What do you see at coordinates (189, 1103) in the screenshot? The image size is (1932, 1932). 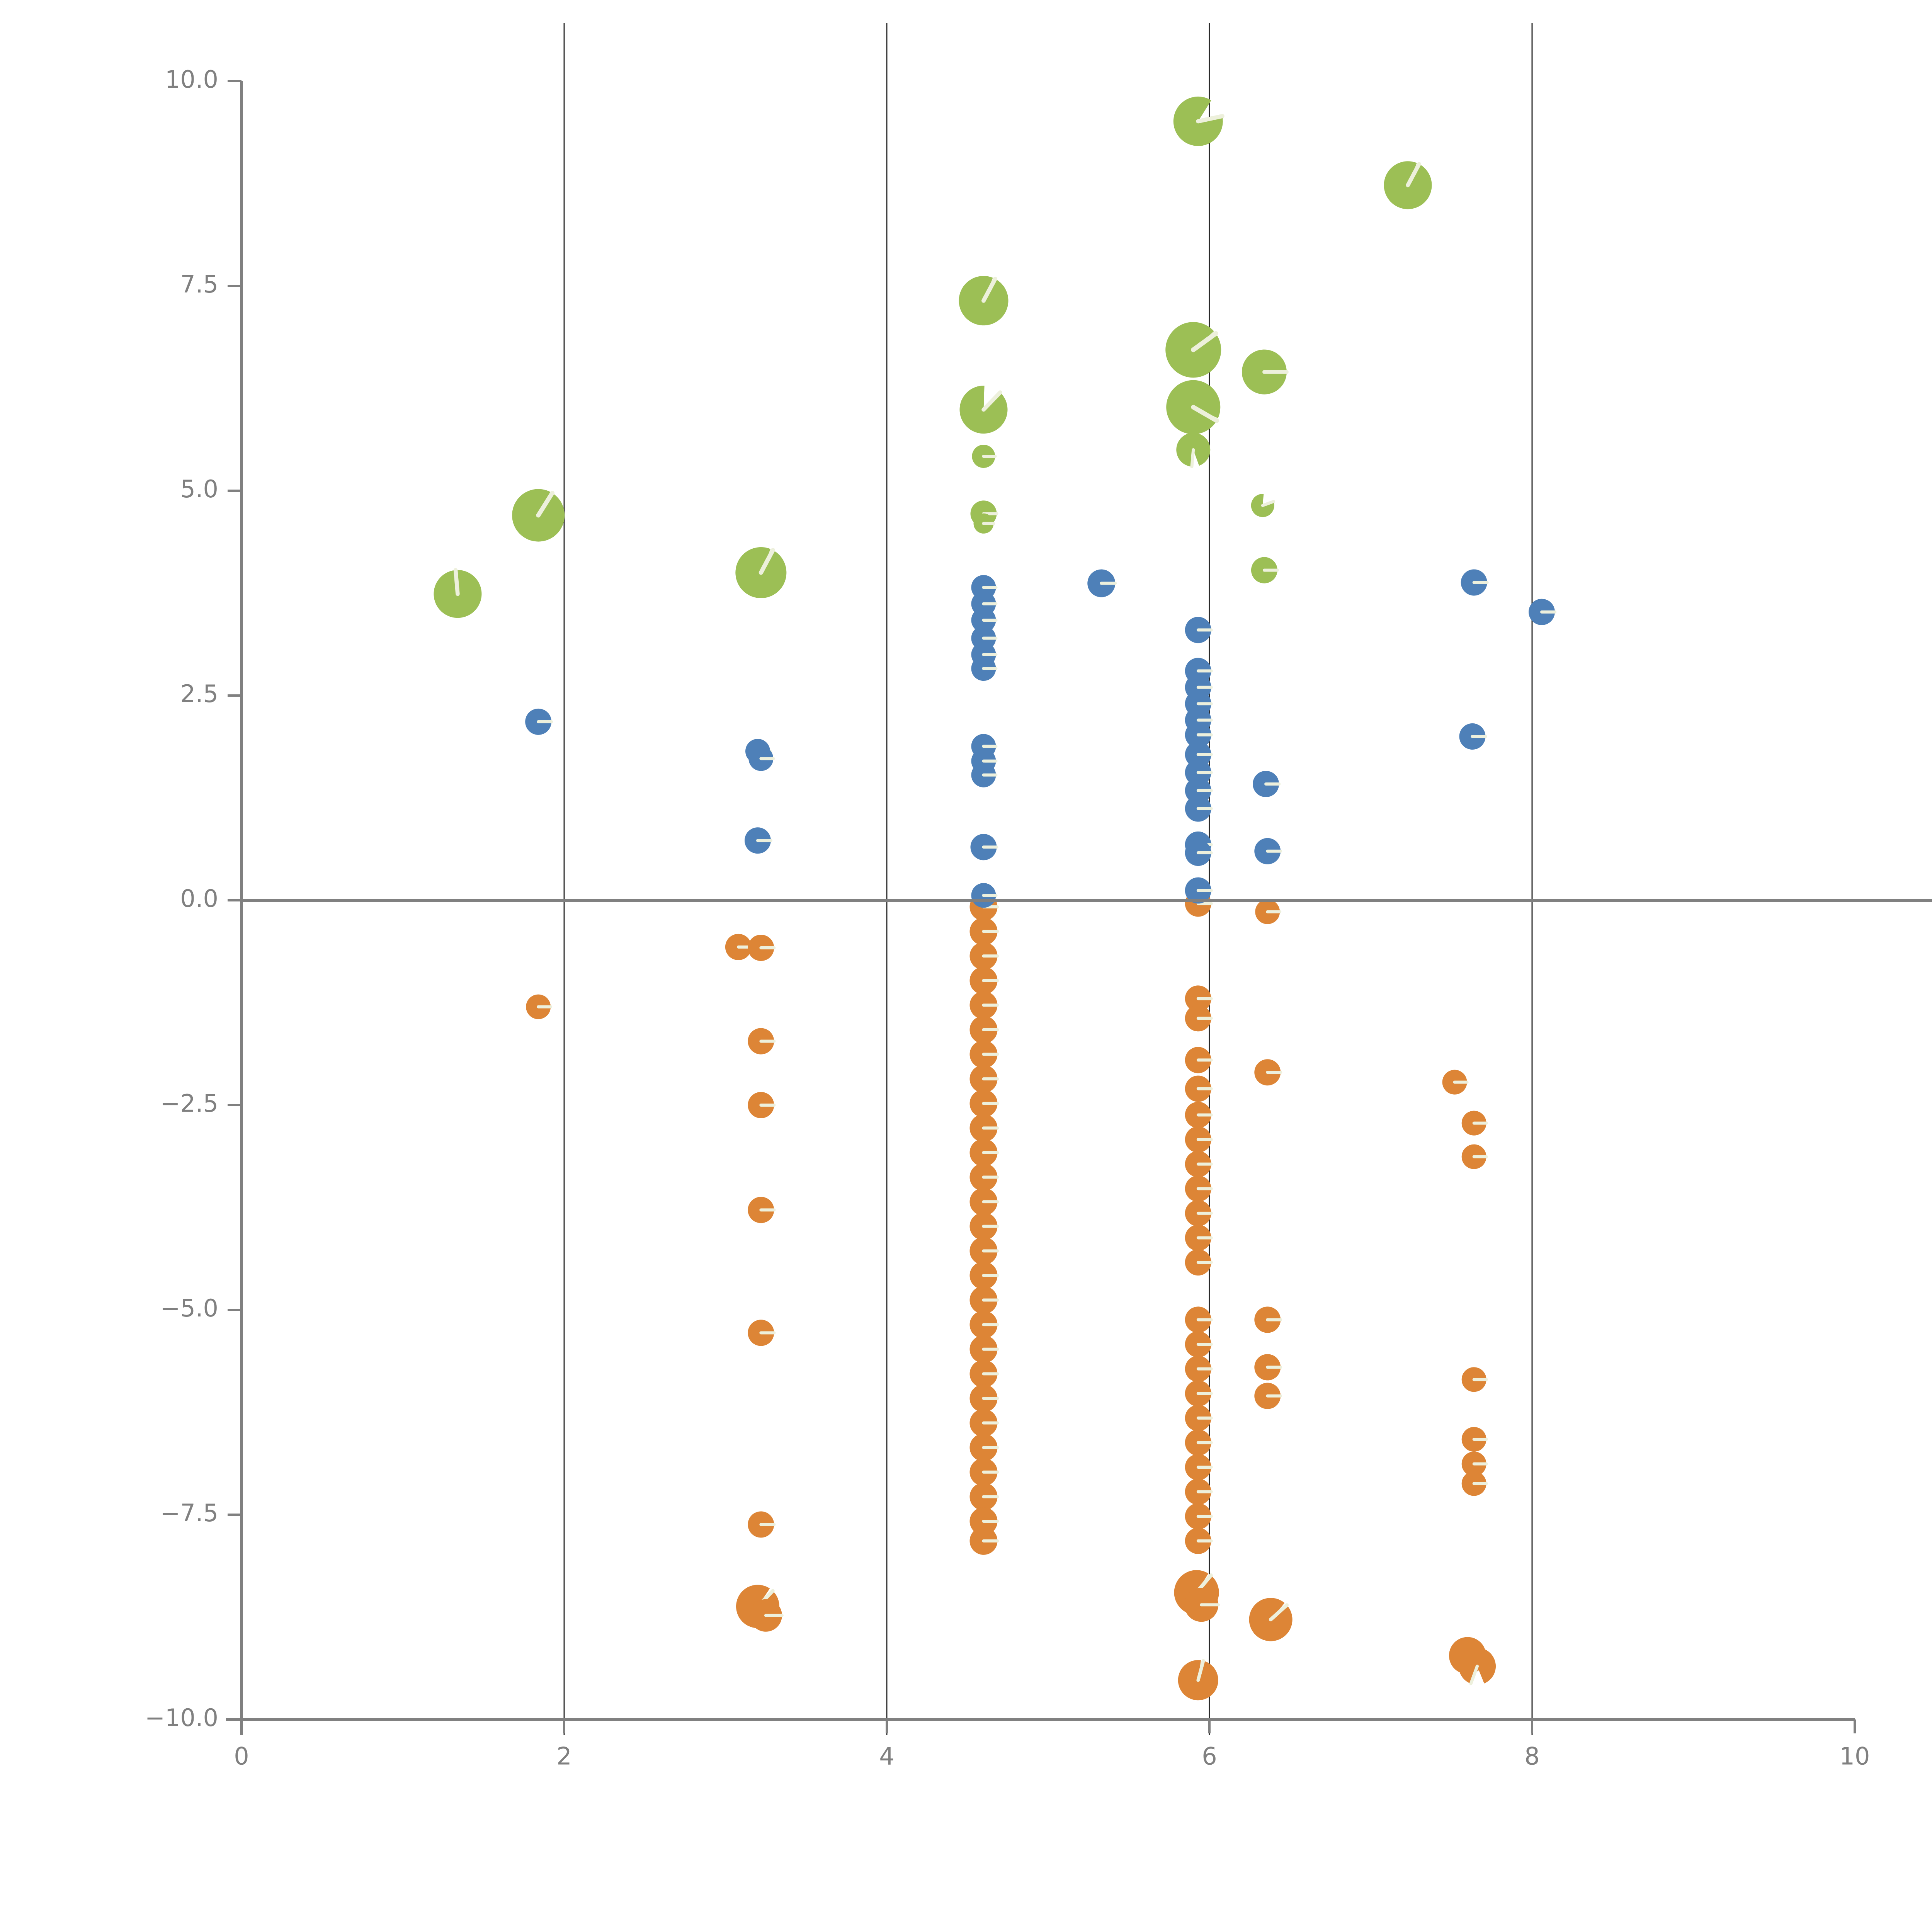 I see `y-tick-label: −2.5` at bounding box center [189, 1103].